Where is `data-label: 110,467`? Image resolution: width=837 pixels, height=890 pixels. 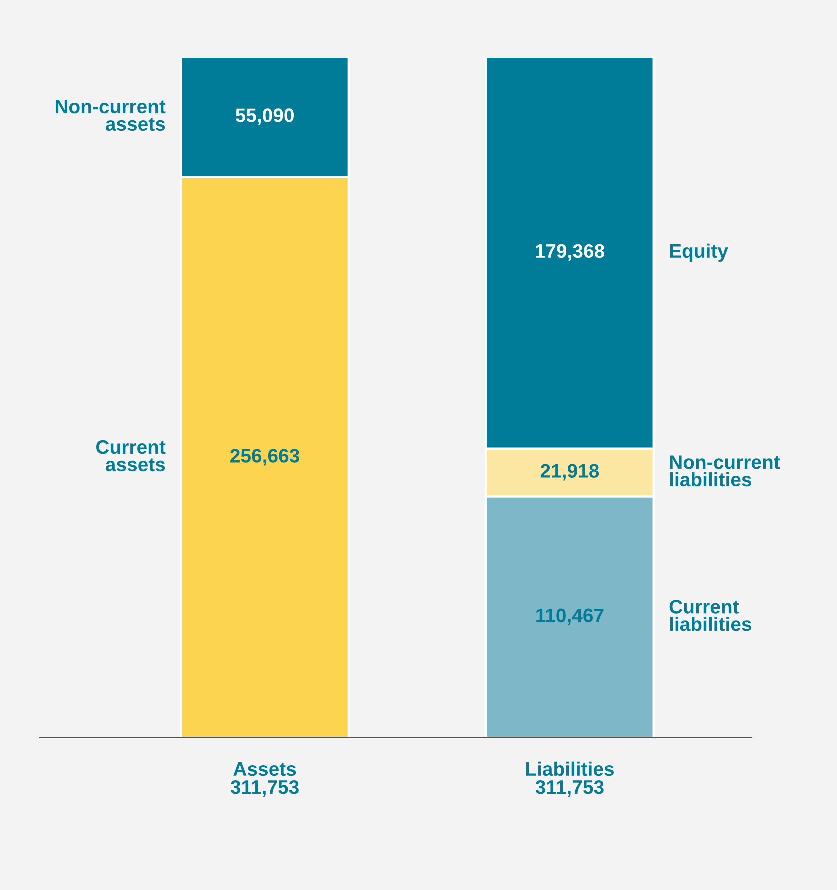 data-label: 110,467 is located at coordinates (570, 617).